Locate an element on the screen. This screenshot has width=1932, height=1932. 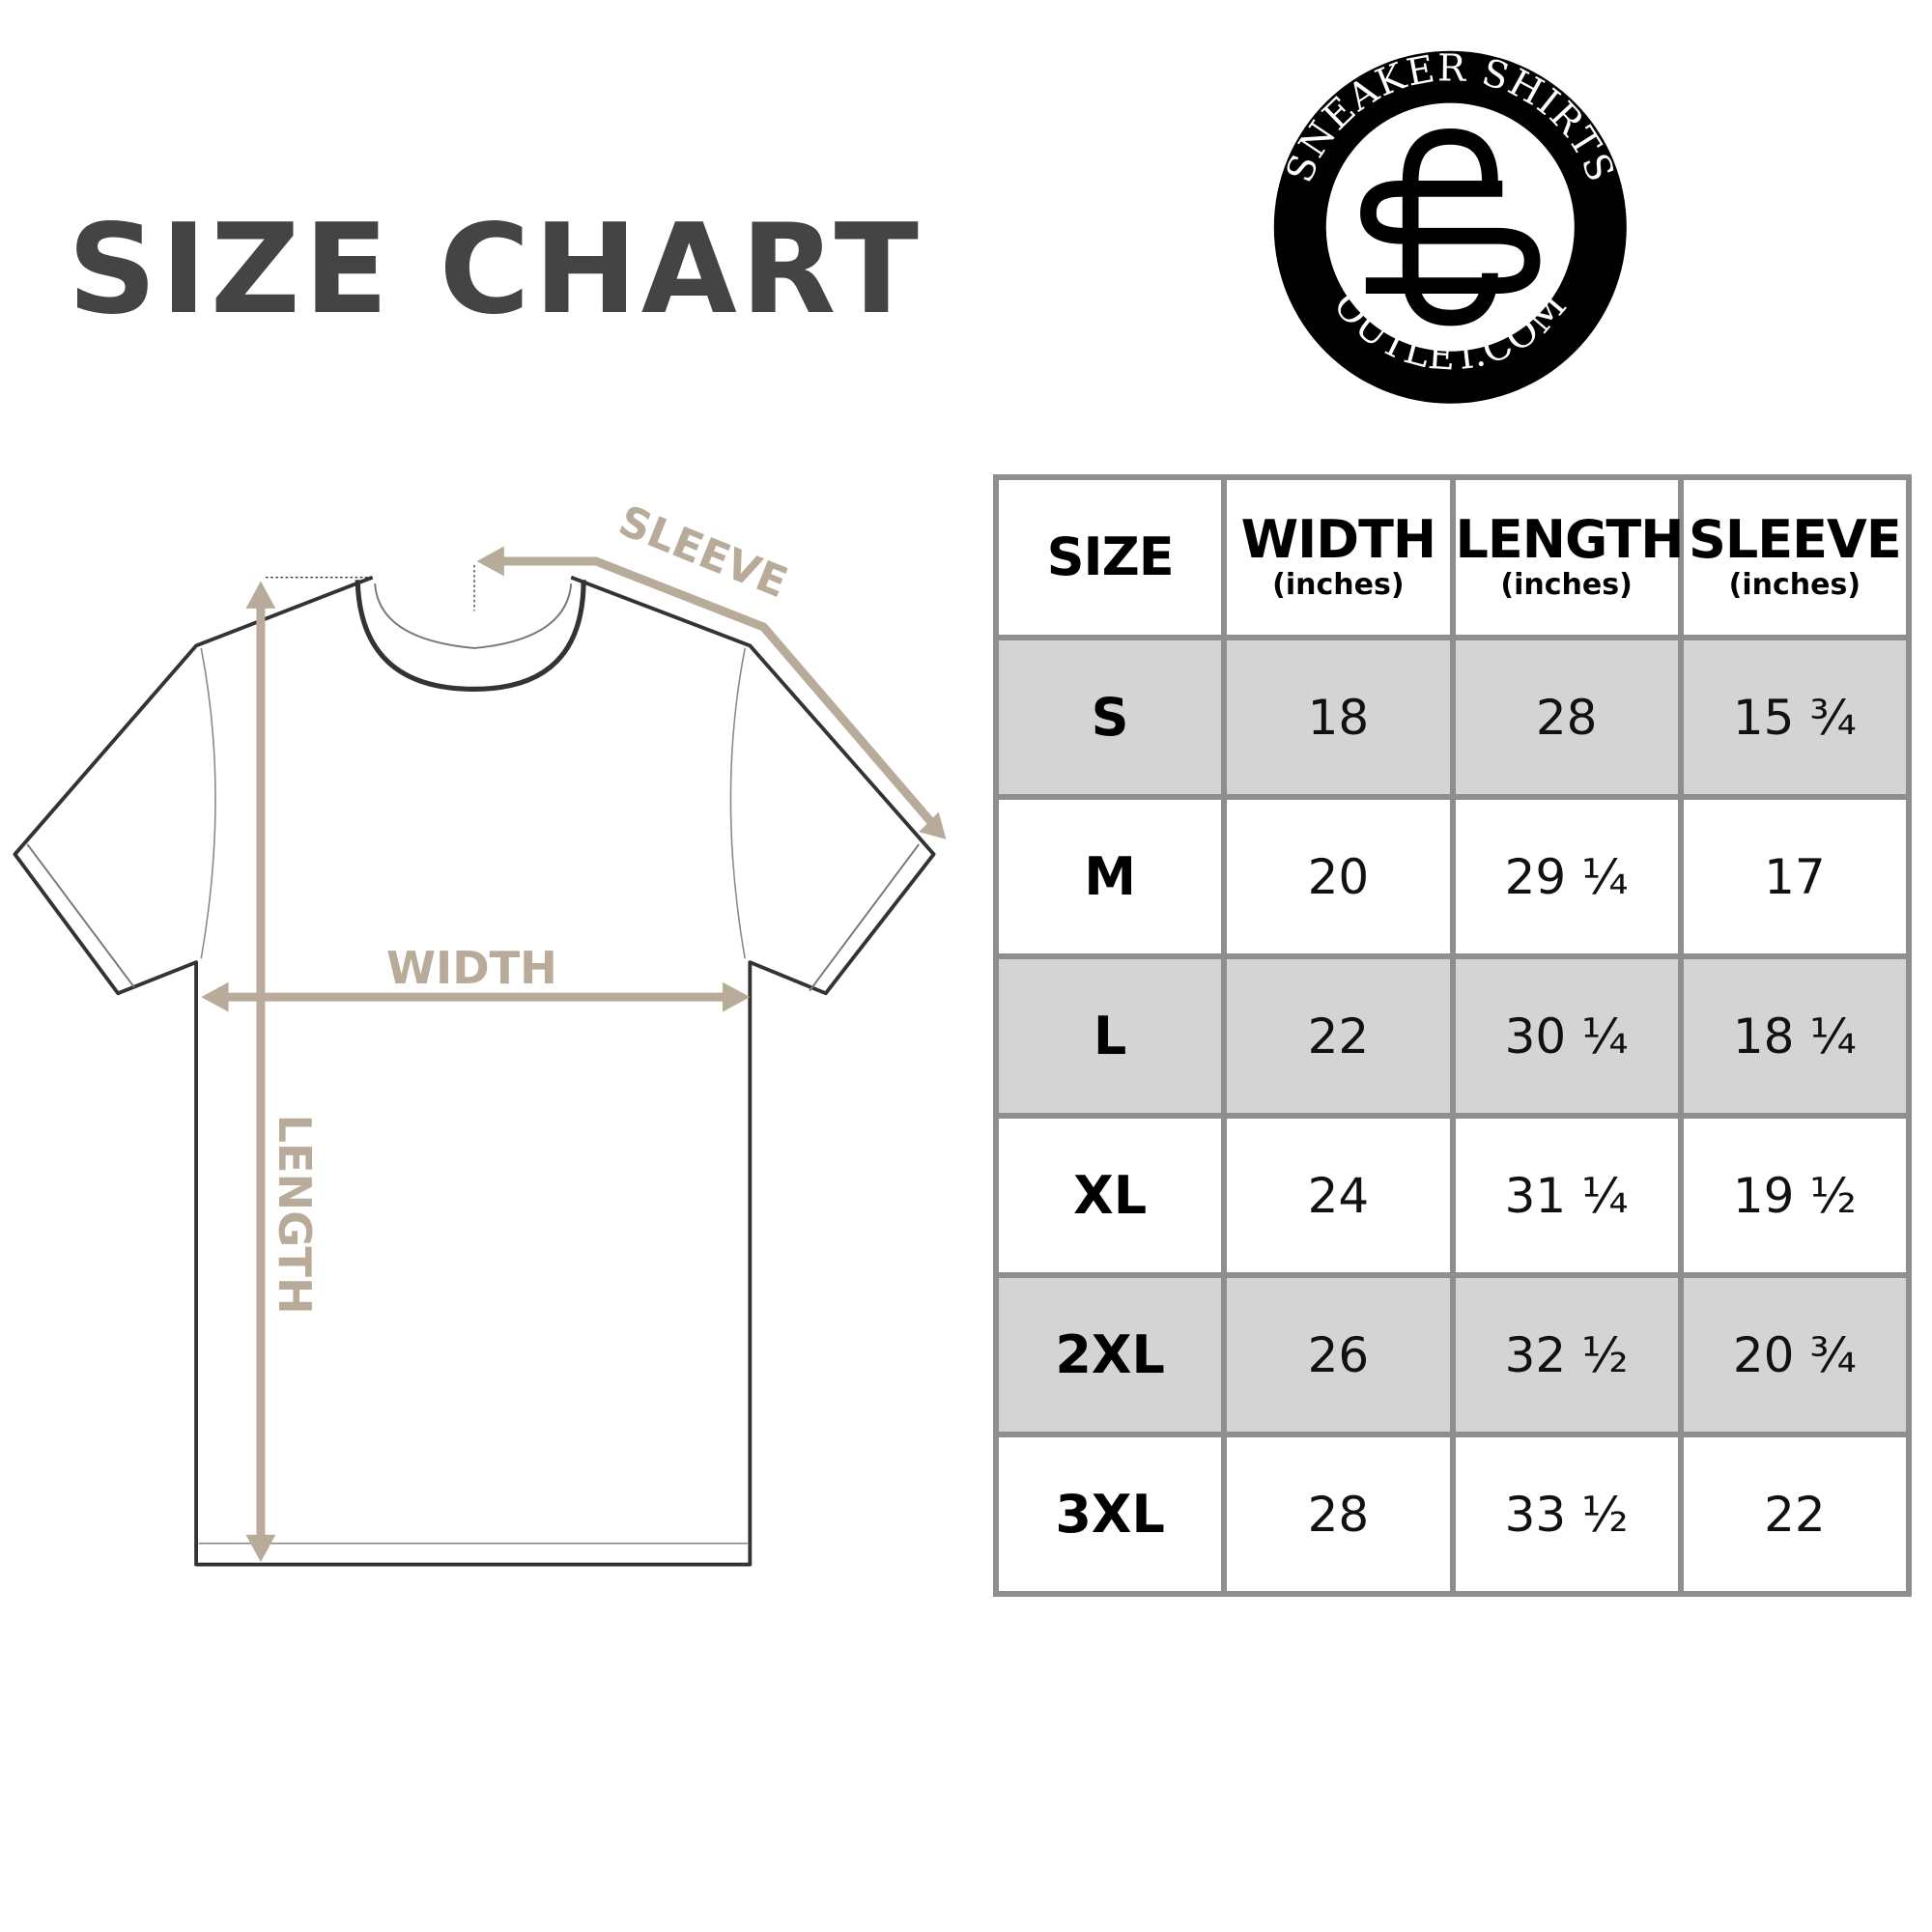
sleeve-cell: 15 ¾ is located at coordinates (1795, 717).